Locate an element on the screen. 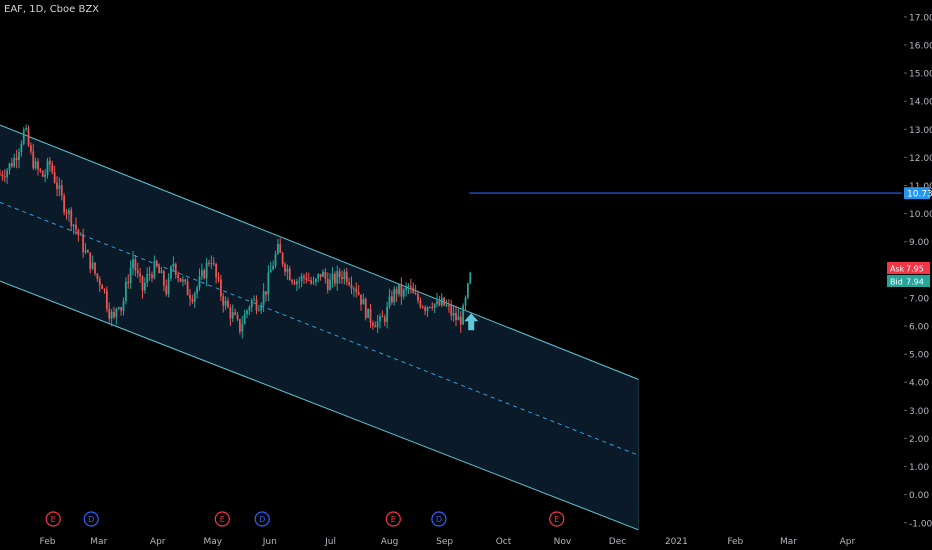 This screenshot has height=550, width=932. ask-badge is located at coordinates (908, 268).